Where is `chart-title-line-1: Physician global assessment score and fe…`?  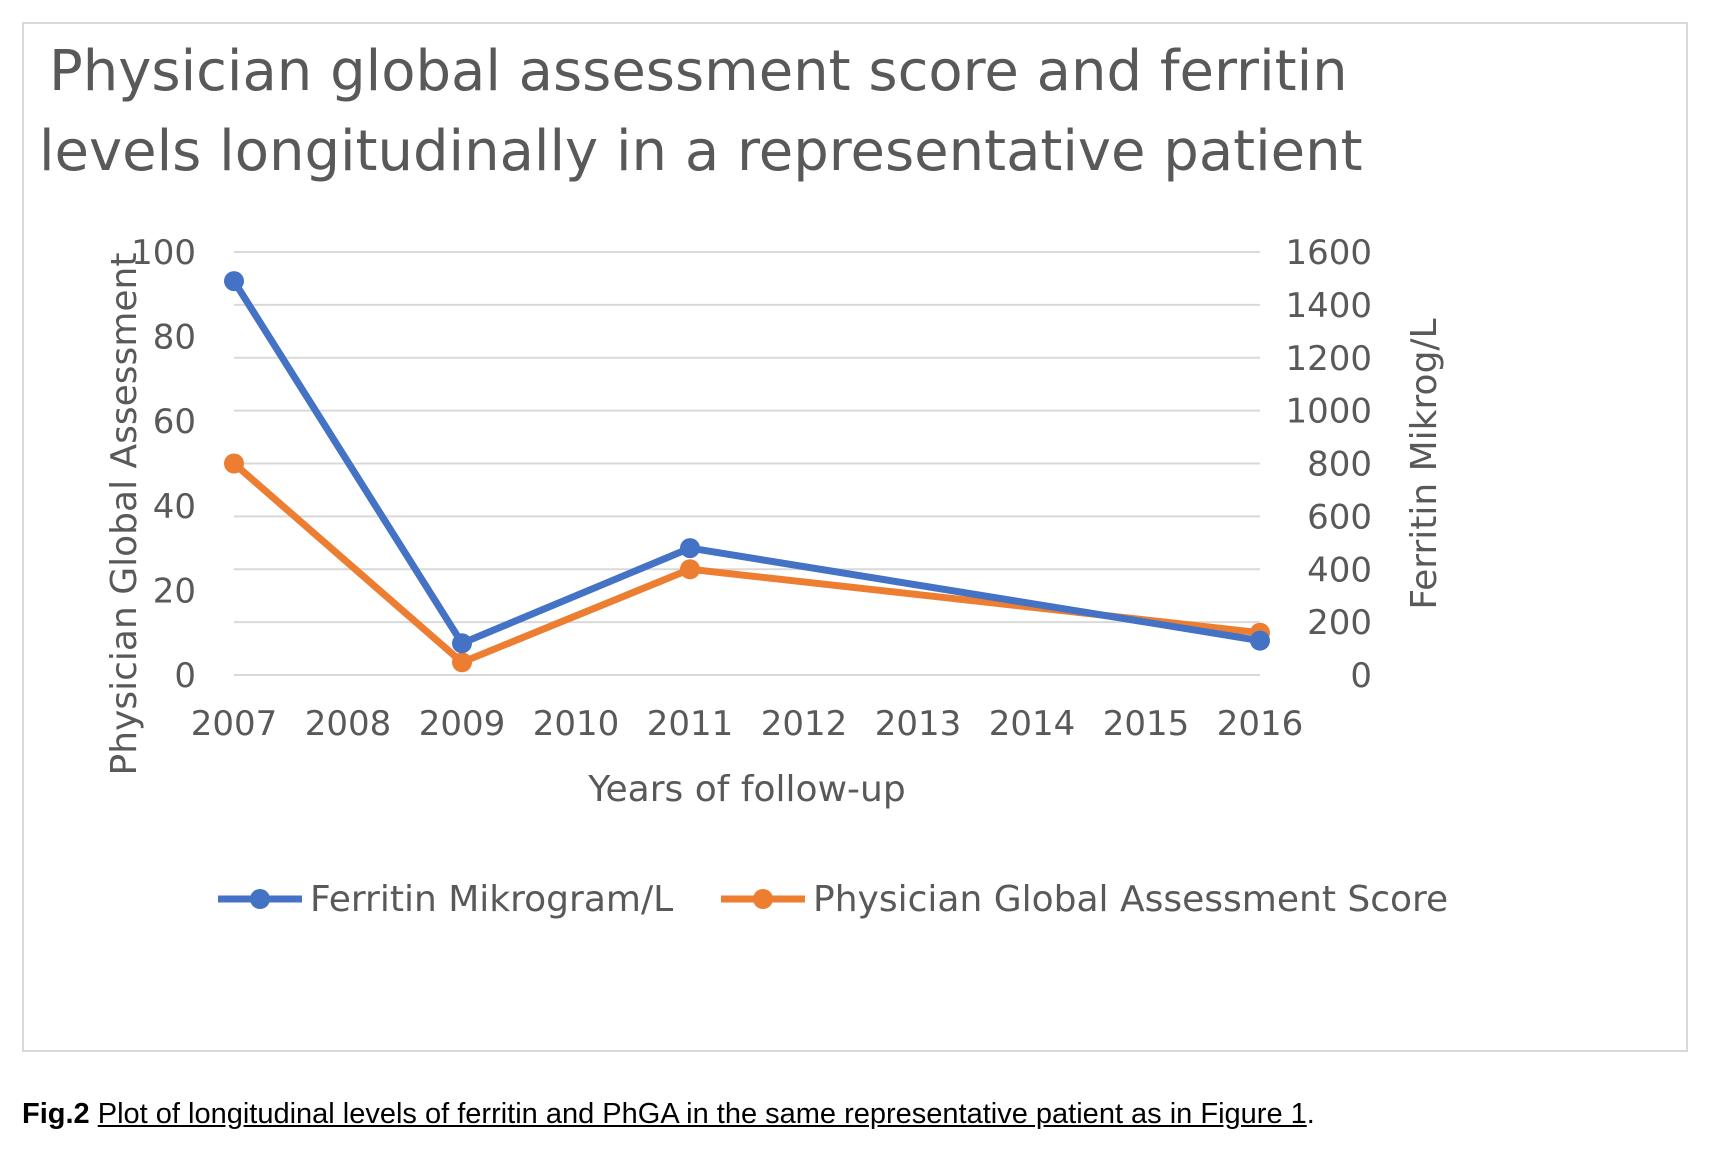
chart-title-line-1: Physician global assessment score and fe… is located at coordinates (698, 71).